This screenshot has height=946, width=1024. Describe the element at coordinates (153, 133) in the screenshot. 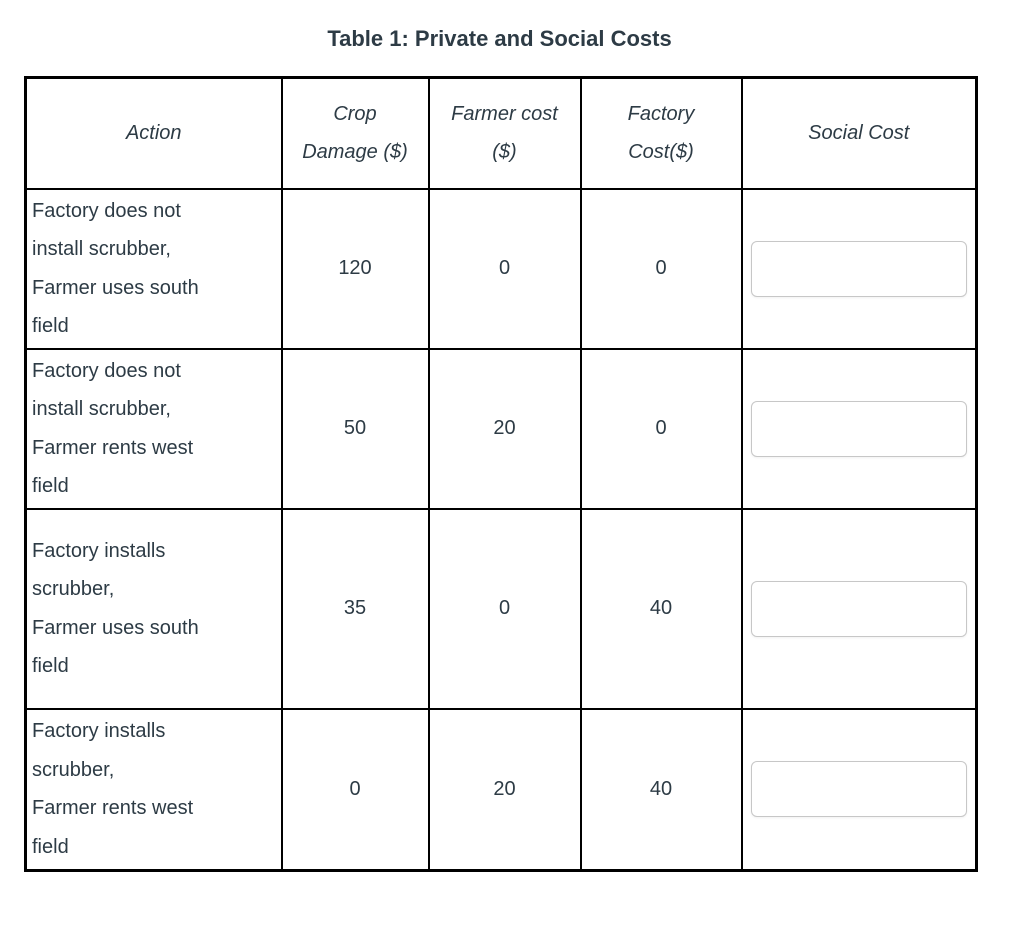

I see `column-header-action: Action` at that location.